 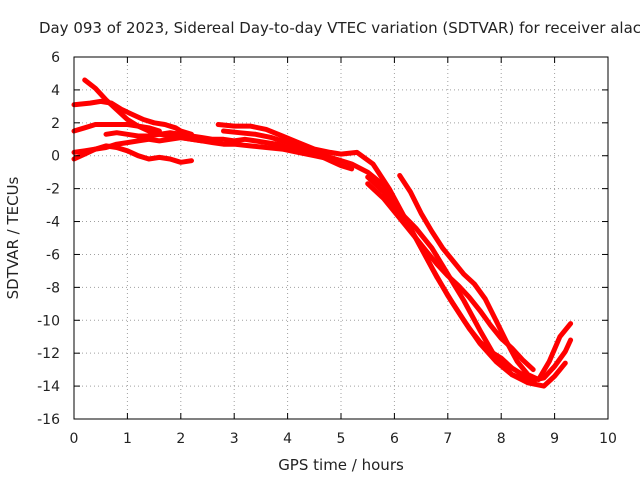 What do you see at coordinates (48, 354) in the screenshot?
I see `y-tick-label: -12` at bounding box center [48, 354].